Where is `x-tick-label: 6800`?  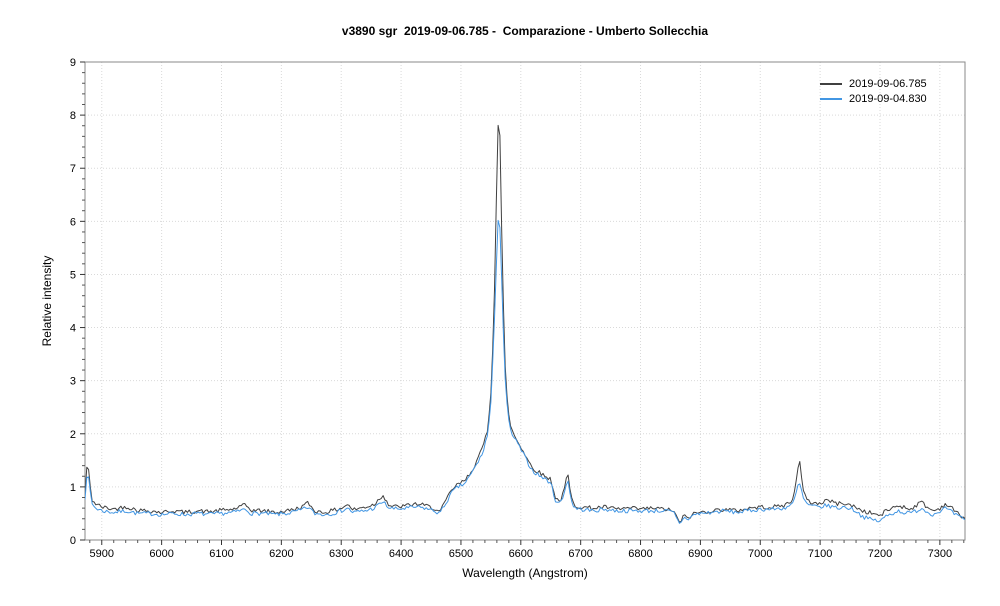
x-tick-label: 6800 is located at coordinates (640, 554).